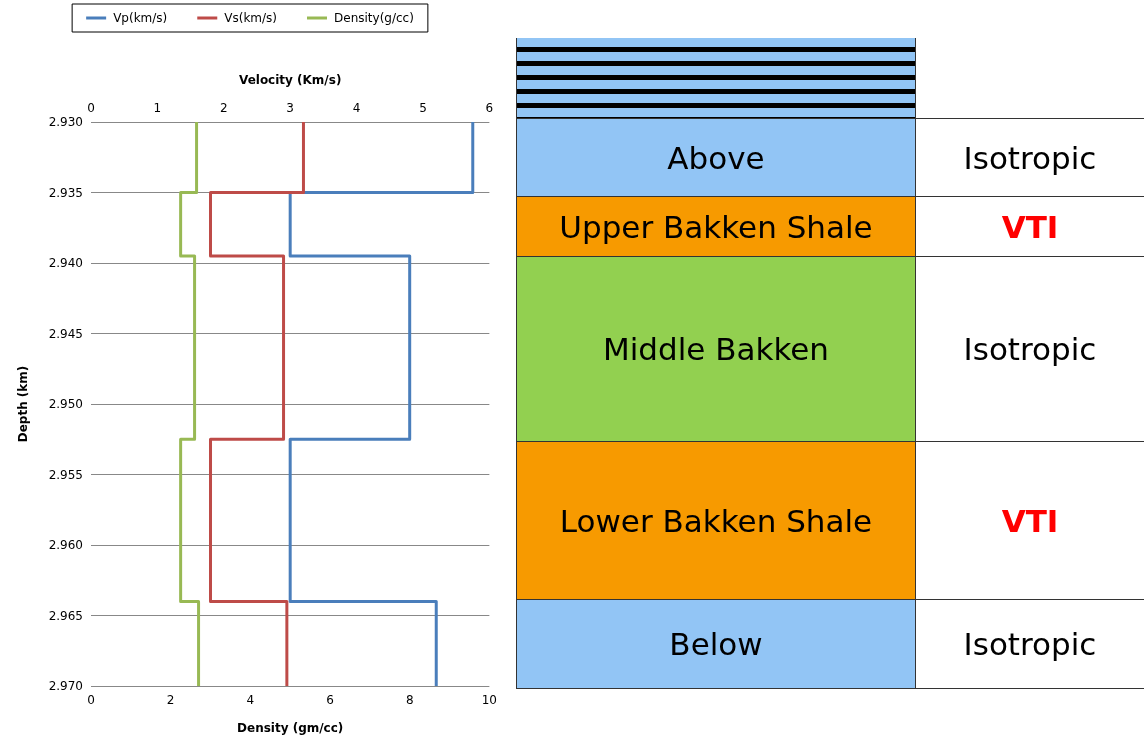 This screenshot has width=1144, height=754. I want to click on y-tick-label: 2.930, so click(65, 122).